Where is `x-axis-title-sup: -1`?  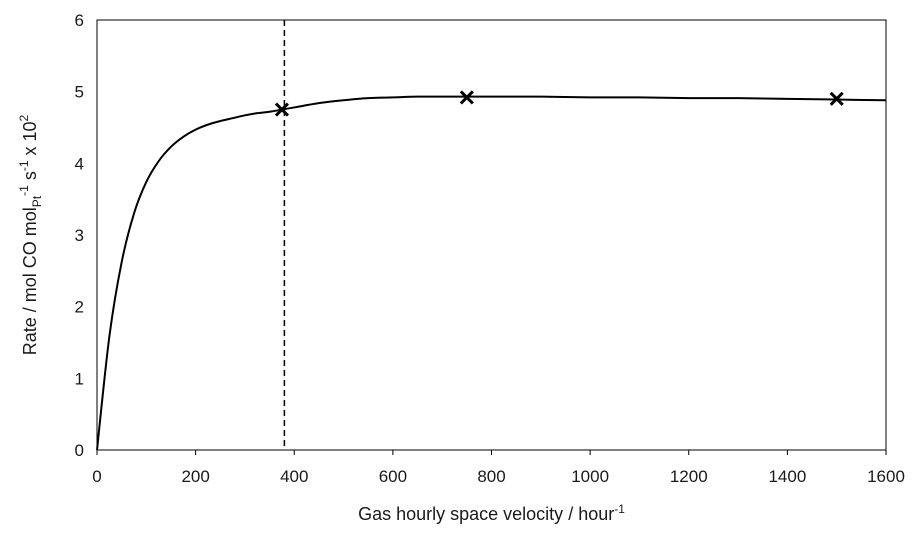 x-axis-title-sup: -1 is located at coordinates (619, 509).